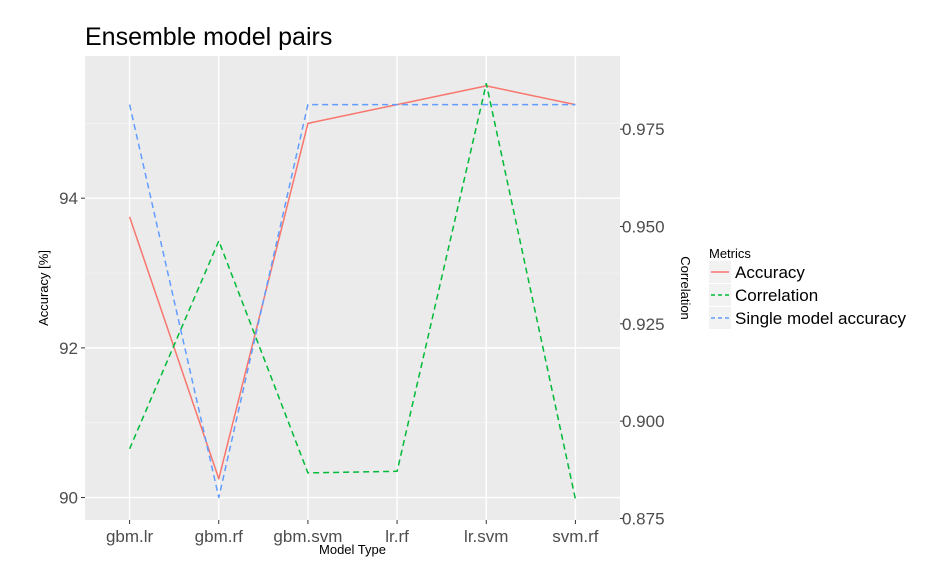 The height and width of the screenshot is (574, 949). I want to click on x-tick-label: gbm.lr, so click(130, 536).